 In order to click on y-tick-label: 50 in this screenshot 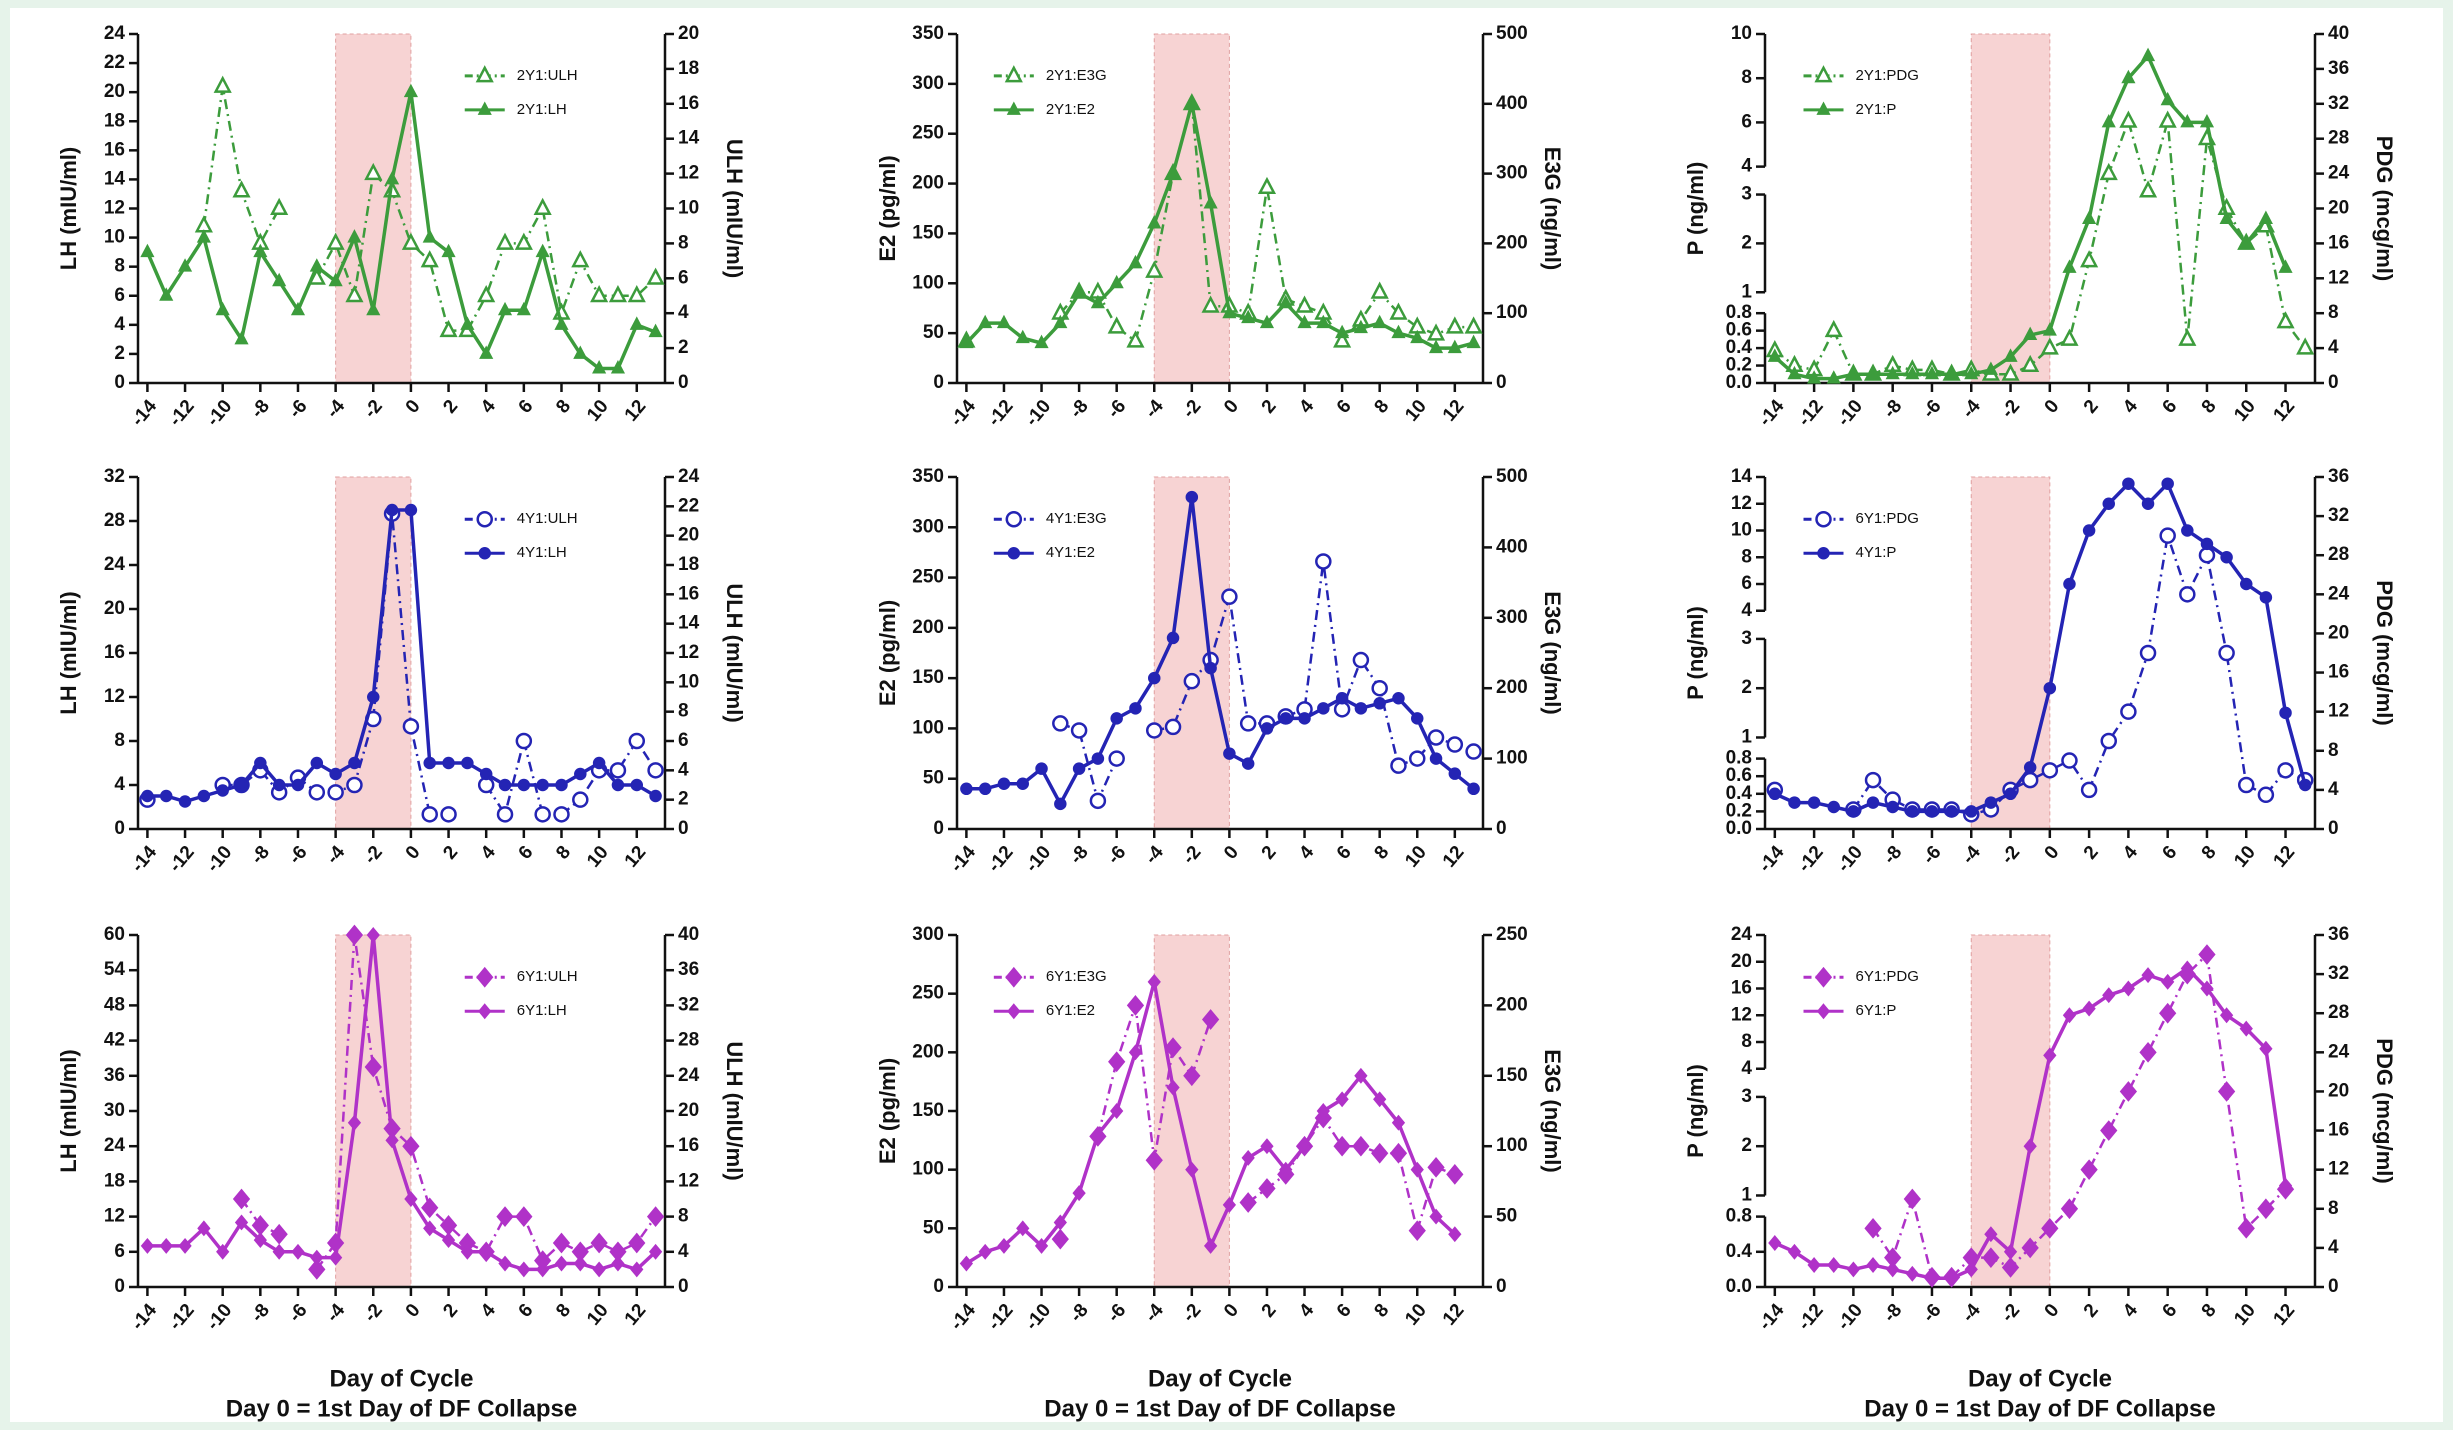, I will do `click(933, 332)`.